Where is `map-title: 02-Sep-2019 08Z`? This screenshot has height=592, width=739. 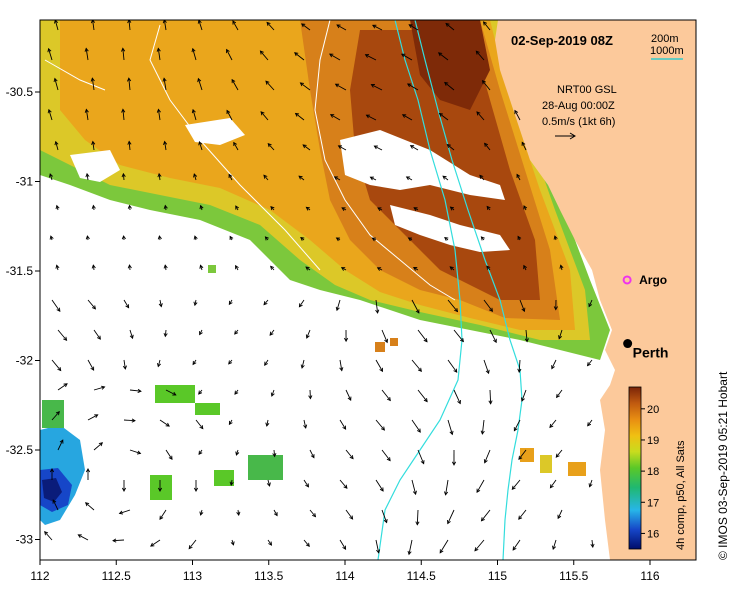
map-title: 02-Sep-2019 08Z is located at coordinates (562, 40).